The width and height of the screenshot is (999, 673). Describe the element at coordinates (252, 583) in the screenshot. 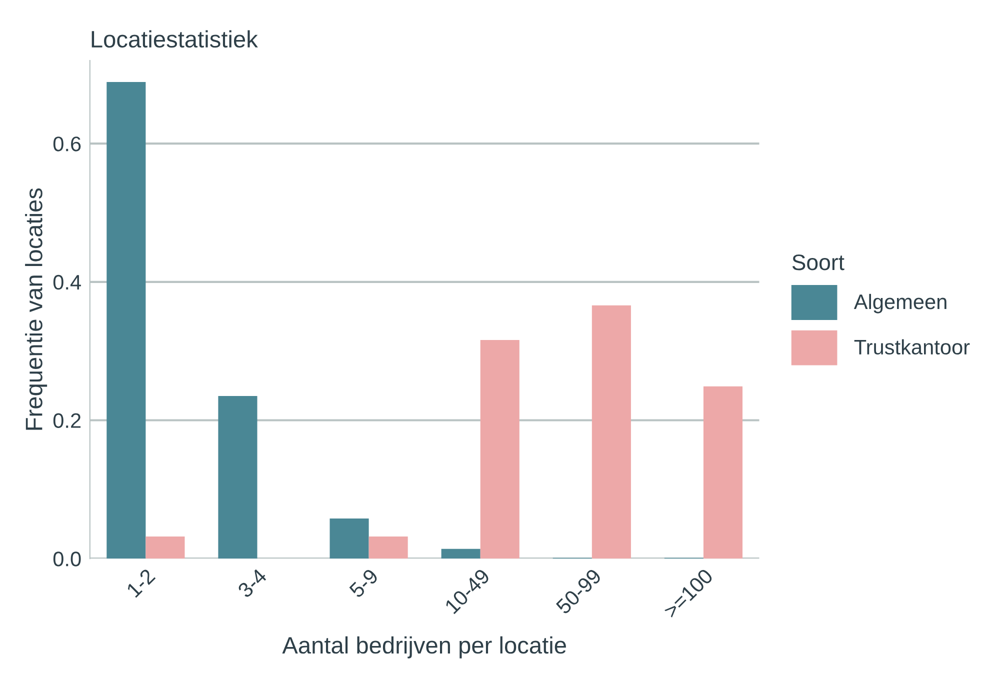

I see `x-tick-label: 3-4` at that location.